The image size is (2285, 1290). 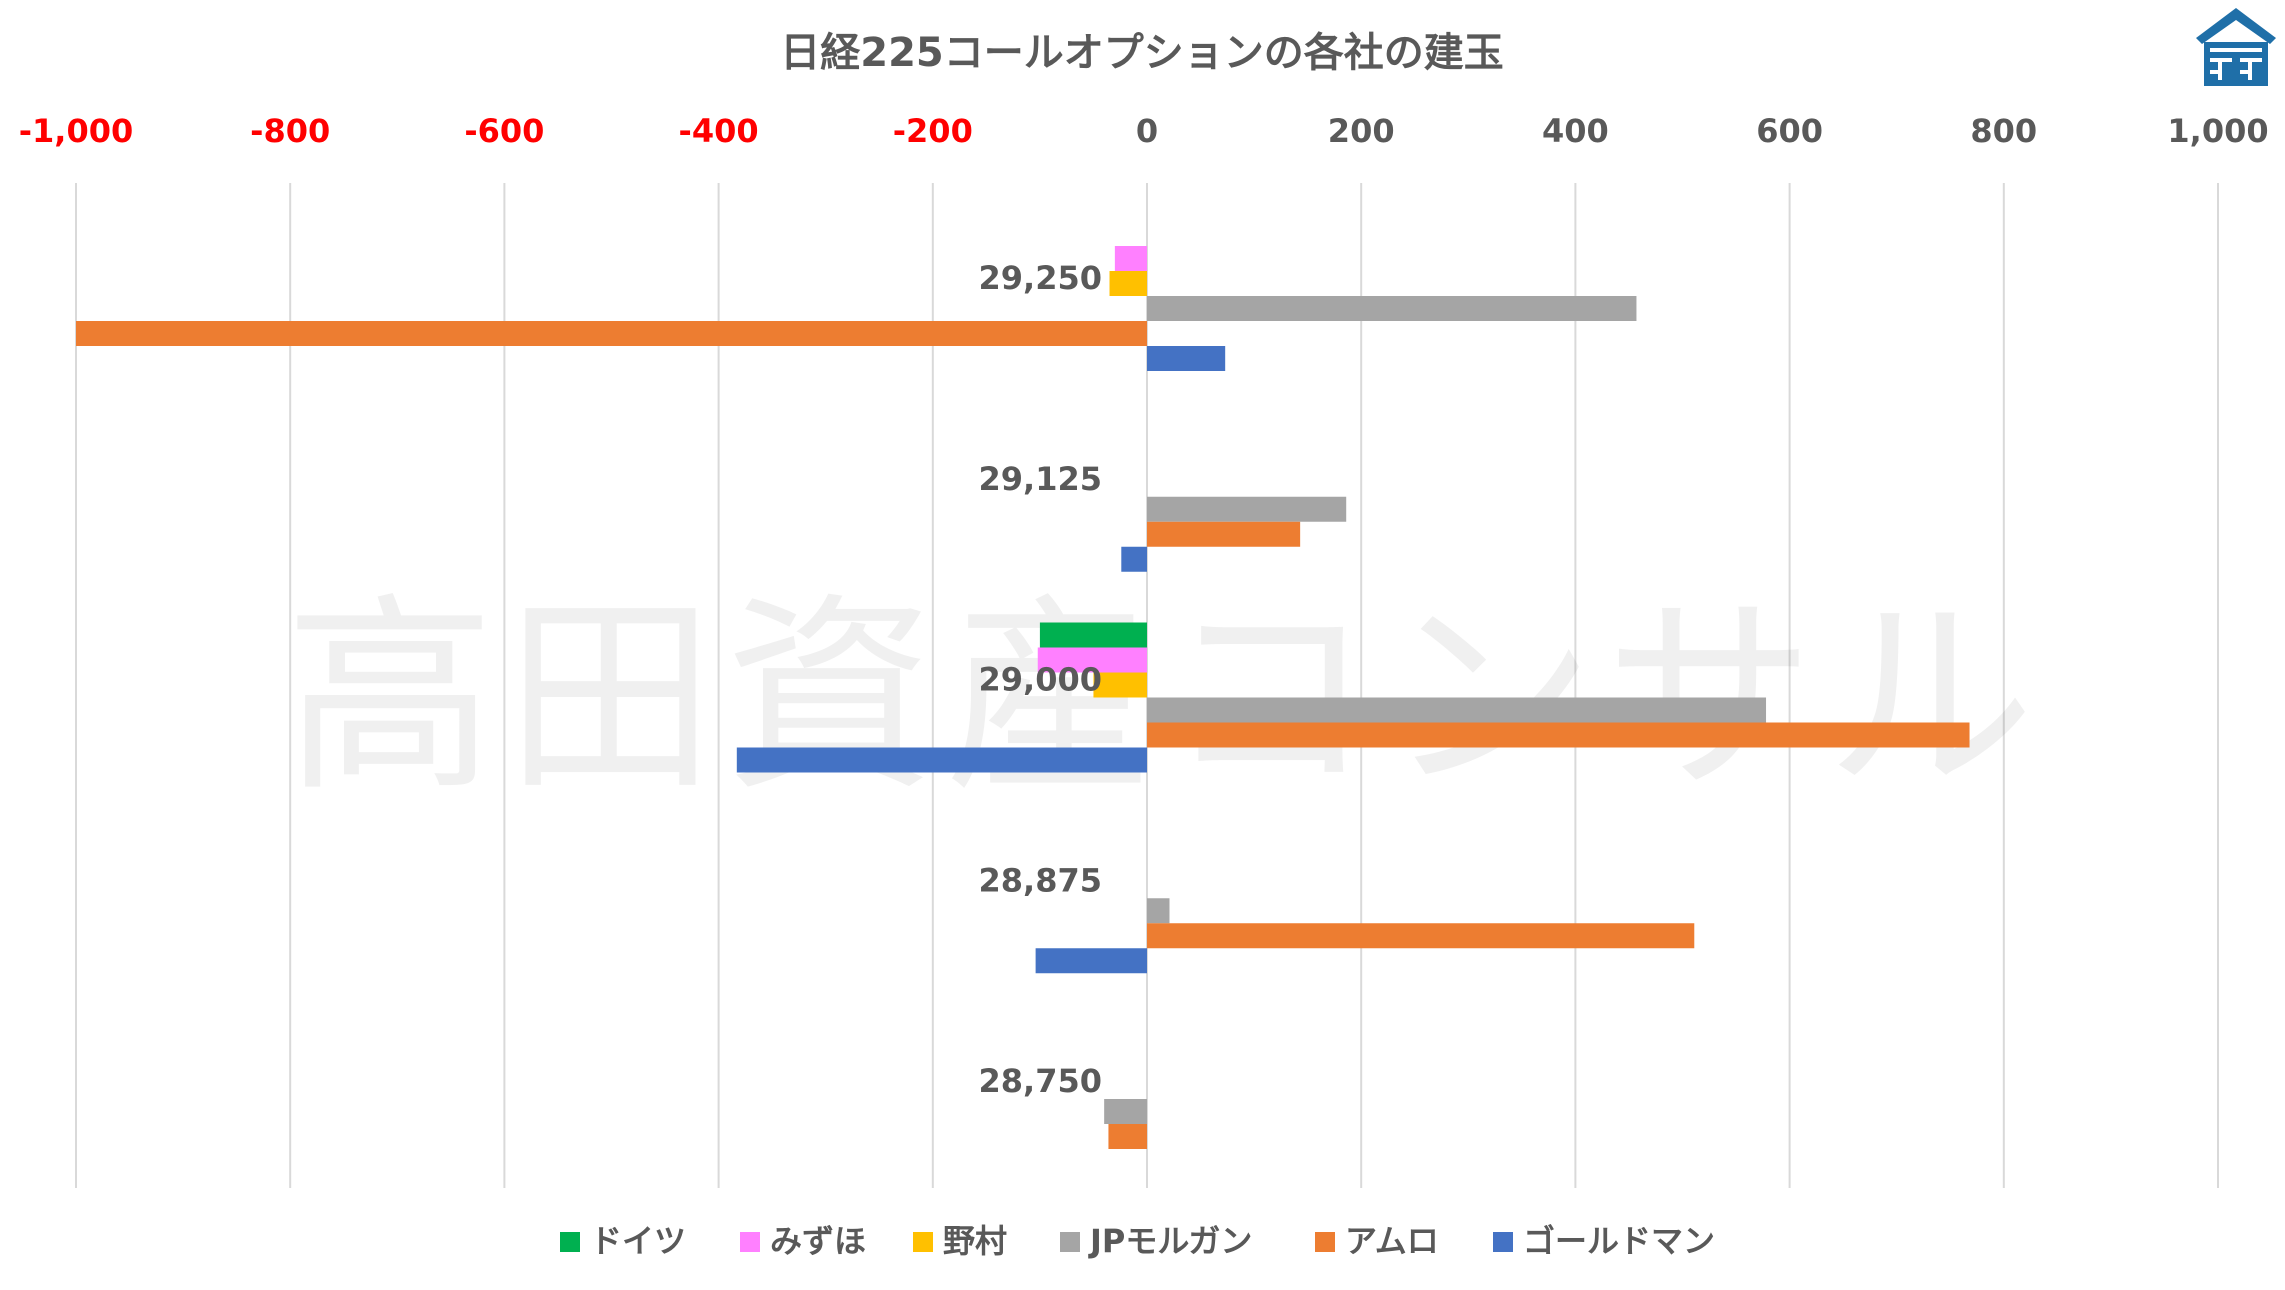 I want to click on legend-label: JPモルガン, so click(x=1170, y=1241).